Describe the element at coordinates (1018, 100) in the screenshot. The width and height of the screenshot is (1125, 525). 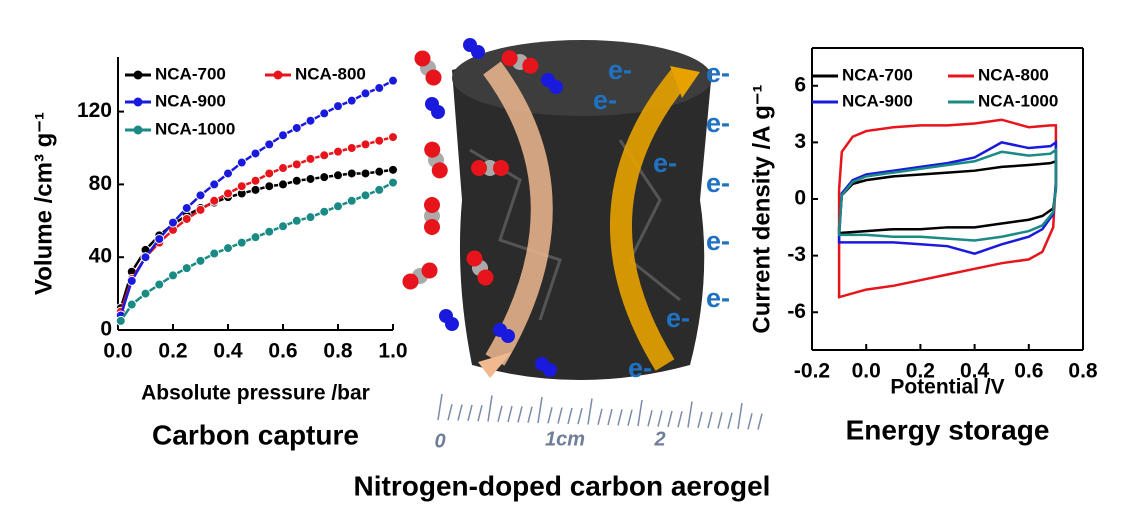
I see `legend-label: NCA-1000` at that location.